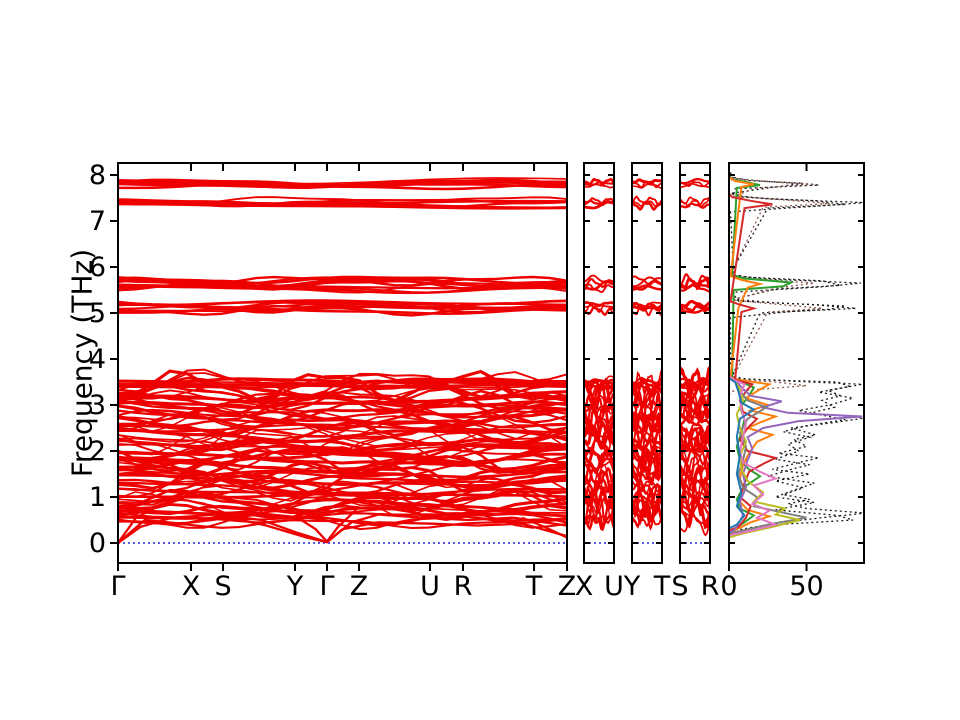  I want to click on dos-series-purple, so click(796, 454).